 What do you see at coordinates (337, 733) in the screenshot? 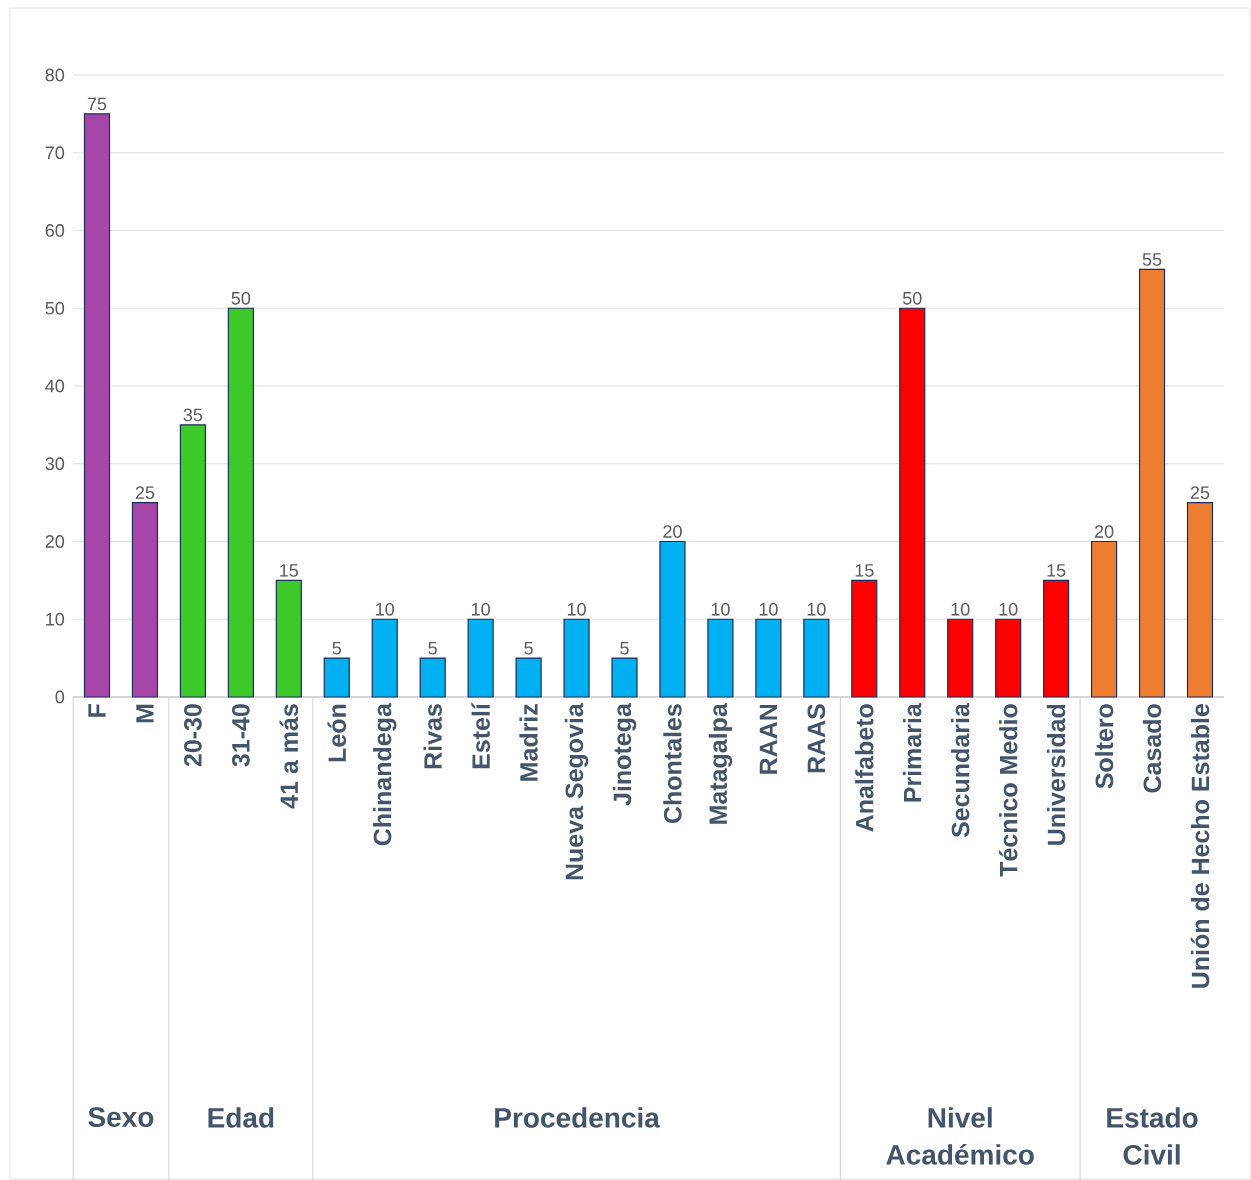
I see `x-tick-label: León` at bounding box center [337, 733].